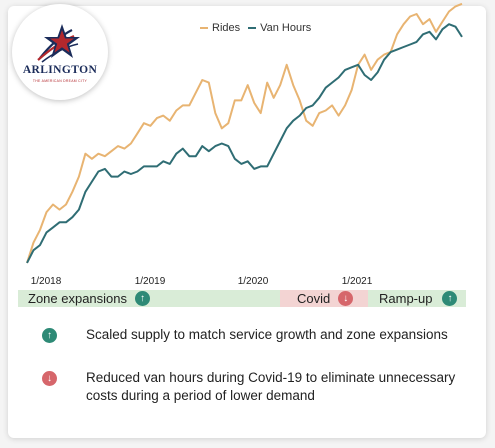  Describe the element at coordinates (58, 43) in the screenshot. I see `star-emblem-icon` at that location.